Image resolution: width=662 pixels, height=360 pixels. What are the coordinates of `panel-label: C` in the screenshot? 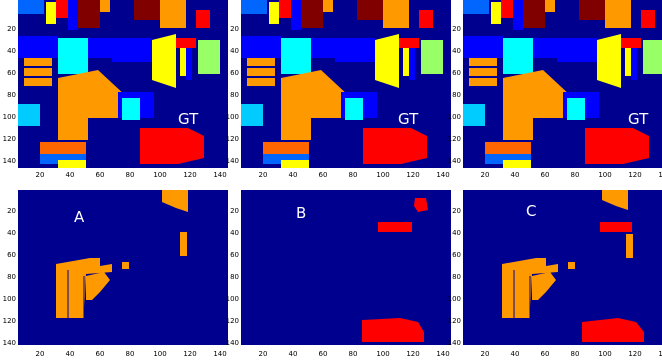 It's located at (531, 211).